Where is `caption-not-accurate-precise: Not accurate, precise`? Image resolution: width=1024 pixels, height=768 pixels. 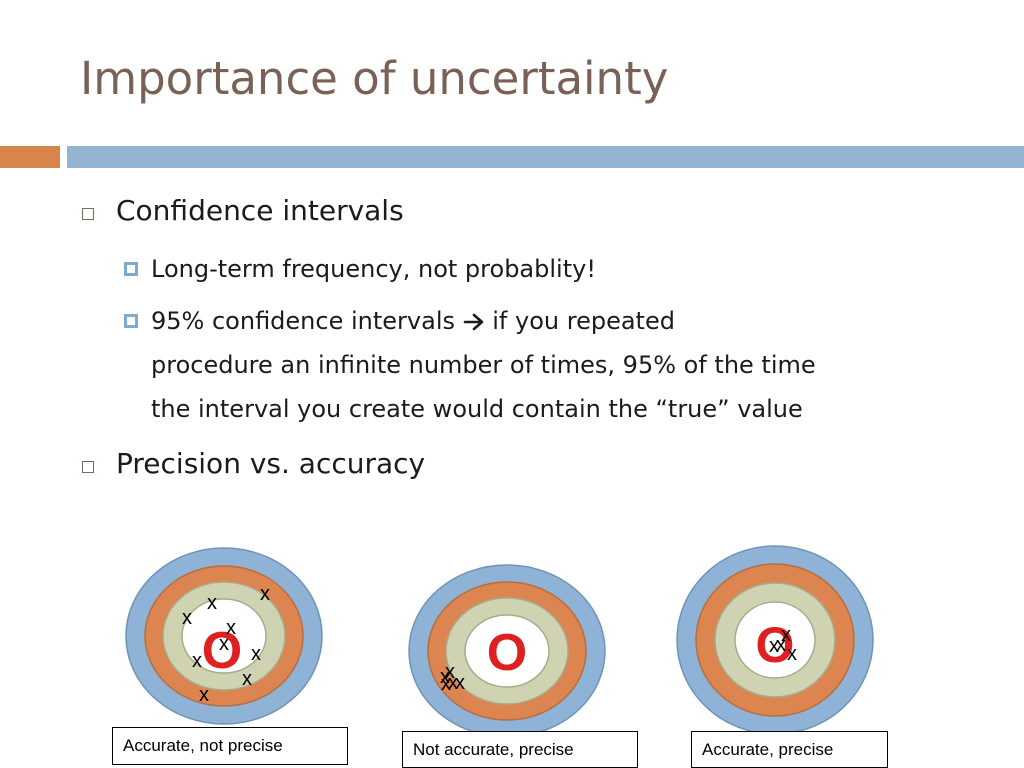
caption-not-accurate-precise: Not accurate, precise is located at coordinates (520, 749).